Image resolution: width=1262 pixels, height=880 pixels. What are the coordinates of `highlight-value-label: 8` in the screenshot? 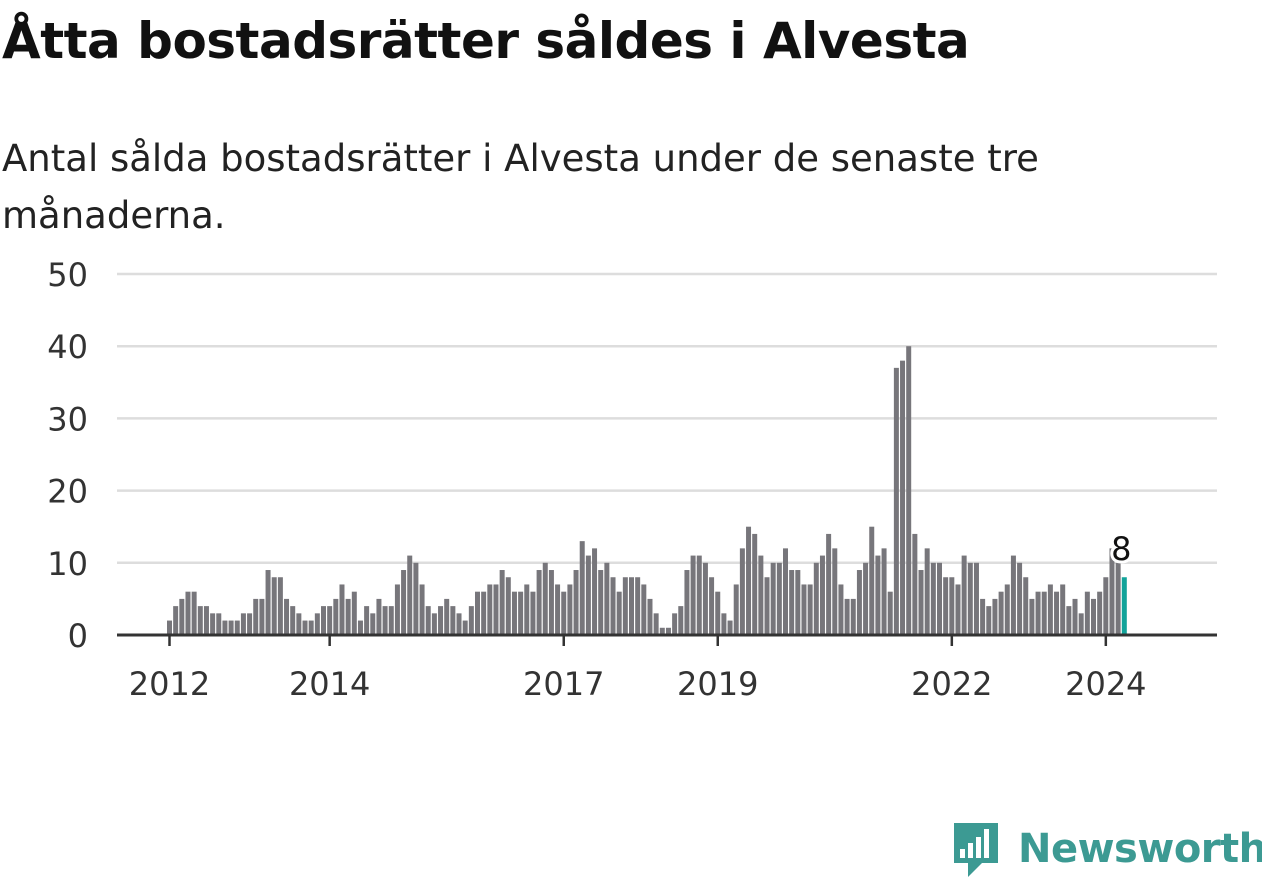 It's located at (1121, 549).